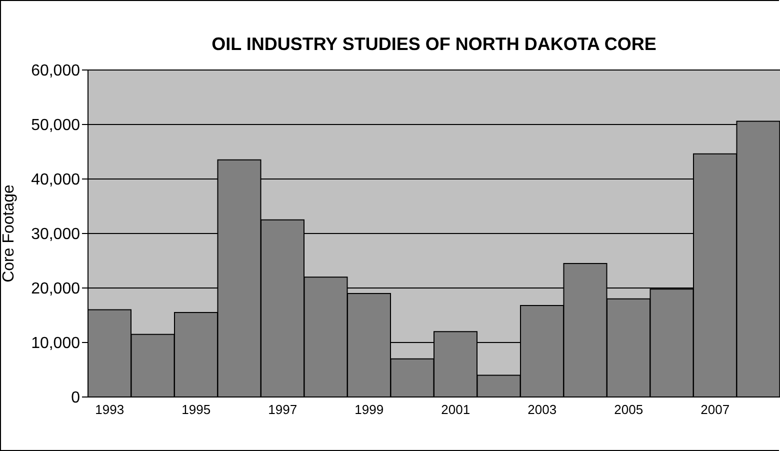  Describe the element at coordinates (542, 410) in the screenshot. I see `x-tick-label: 2003` at that location.